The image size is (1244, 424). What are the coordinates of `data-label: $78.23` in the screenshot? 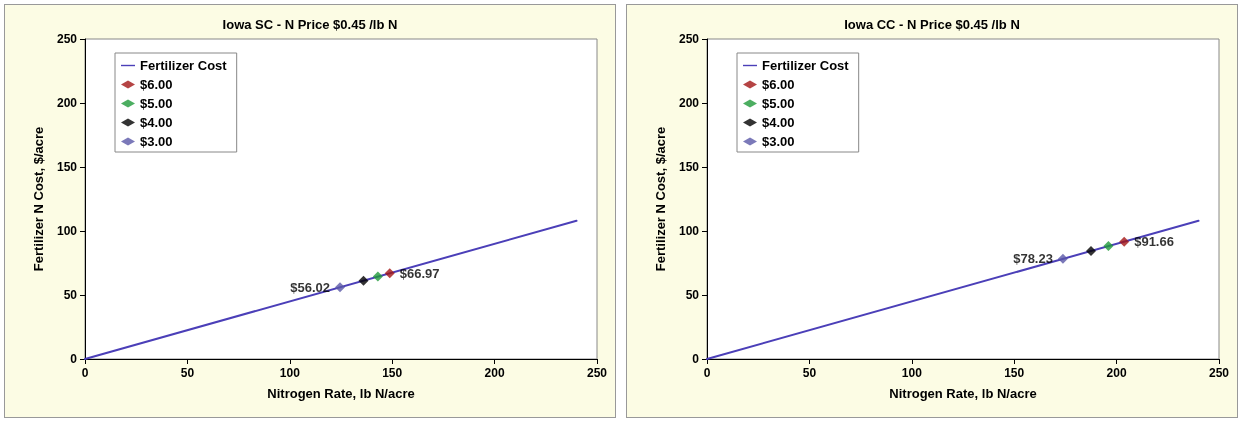 It's located at (1033, 259).